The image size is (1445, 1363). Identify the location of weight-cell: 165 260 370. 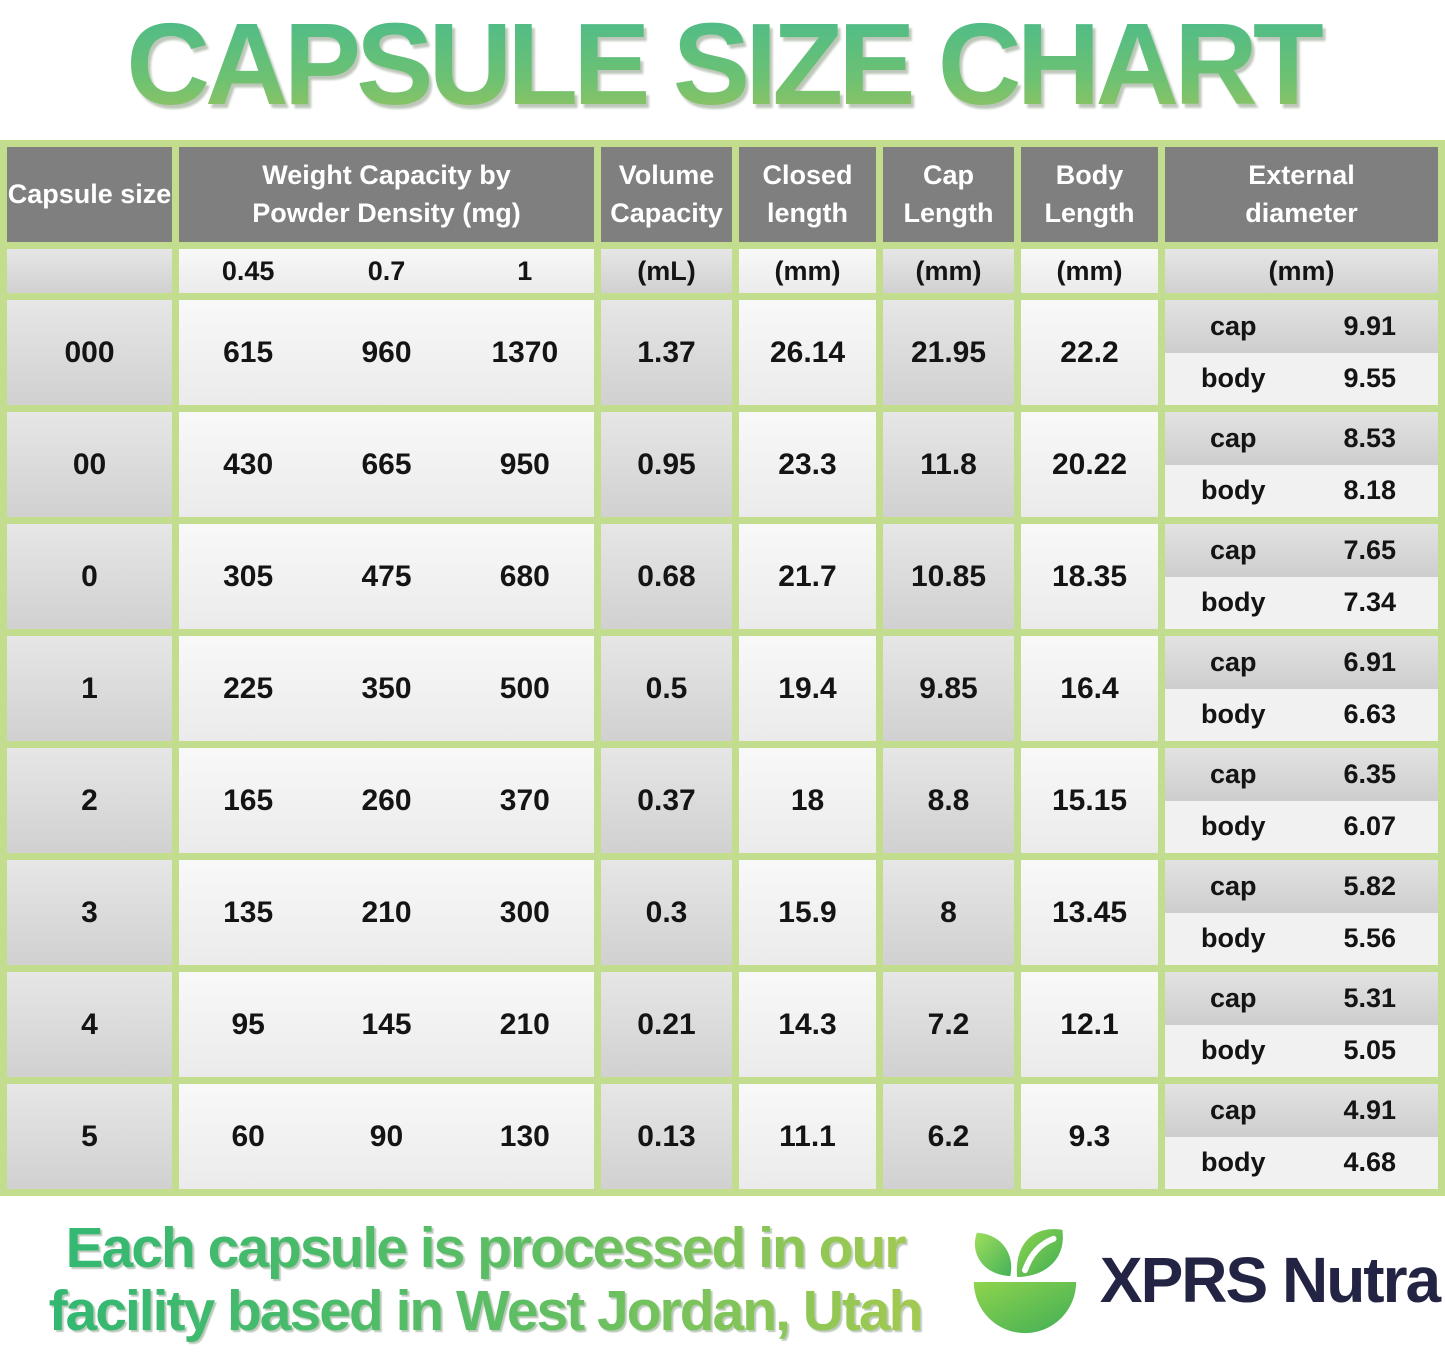
(386, 800).